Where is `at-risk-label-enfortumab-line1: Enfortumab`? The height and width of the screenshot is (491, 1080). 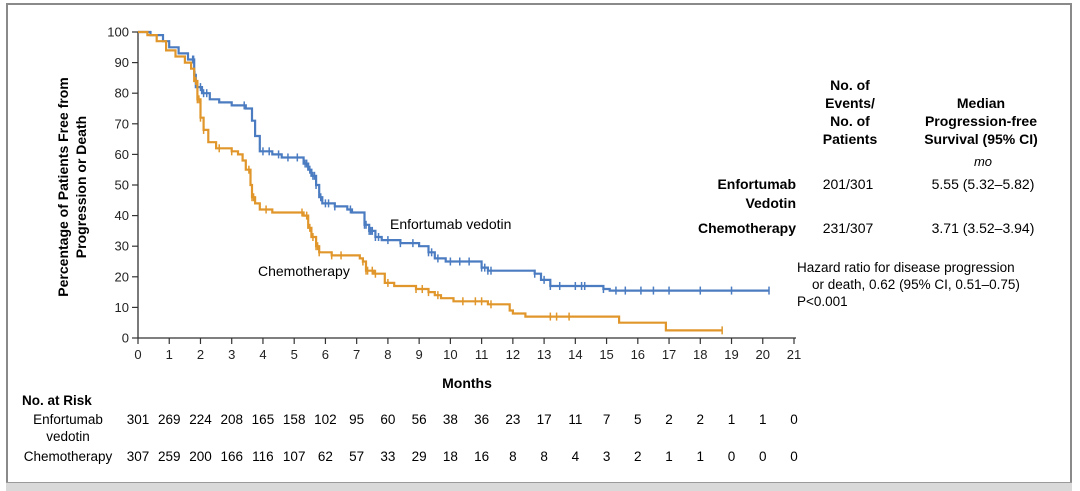
at-risk-label-enfortumab-line1: Enfortumab is located at coordinates (68, 419).